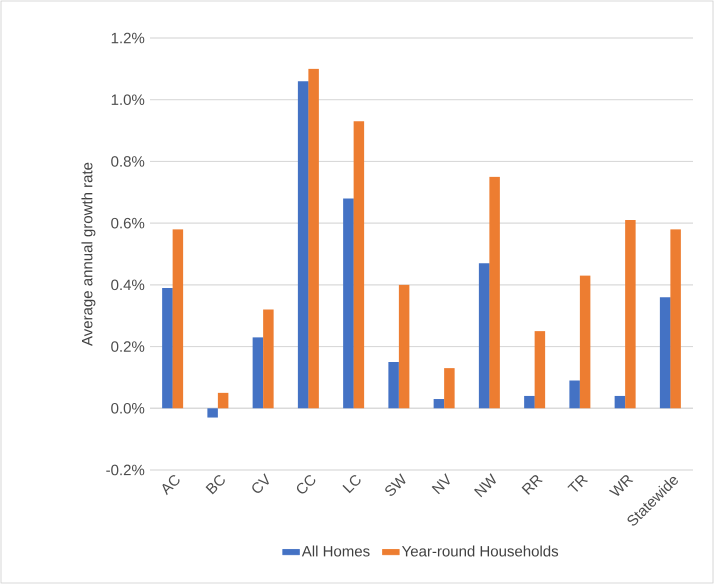 Image resolution: width=714 pixels, height=584 pixels. I want to click on y-tick-label: -0.2%, so click(125, 470).